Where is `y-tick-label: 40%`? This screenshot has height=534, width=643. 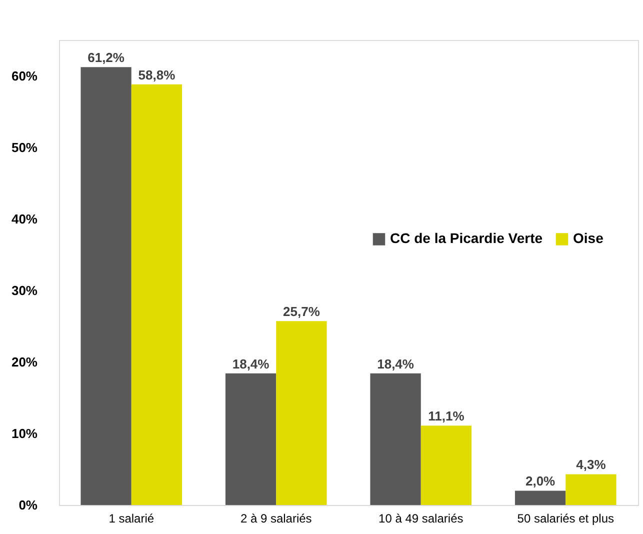
y-tick-label: 40% is located at coordinates (24, 218).